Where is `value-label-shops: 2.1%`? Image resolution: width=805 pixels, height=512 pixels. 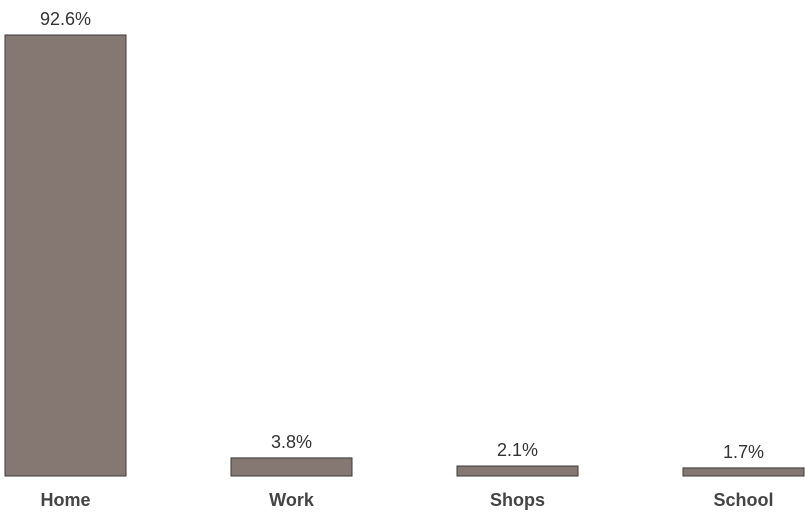 value-label-shops: 2.1% is located at coordinates (517, 450).